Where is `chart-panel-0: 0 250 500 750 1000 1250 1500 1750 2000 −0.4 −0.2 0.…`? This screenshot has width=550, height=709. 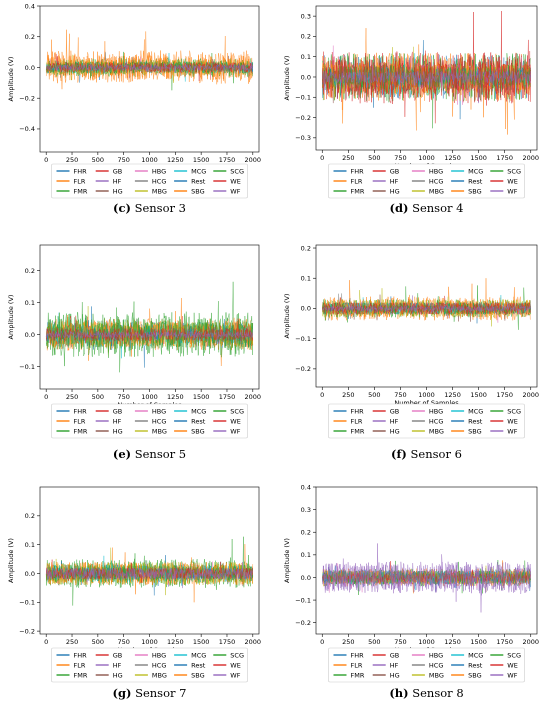 chart-panel-0: 0 250 500 750 1000 1250 1500 1750 2000 −0.4 −0.2 0.… is located at coordinates (134, 108).